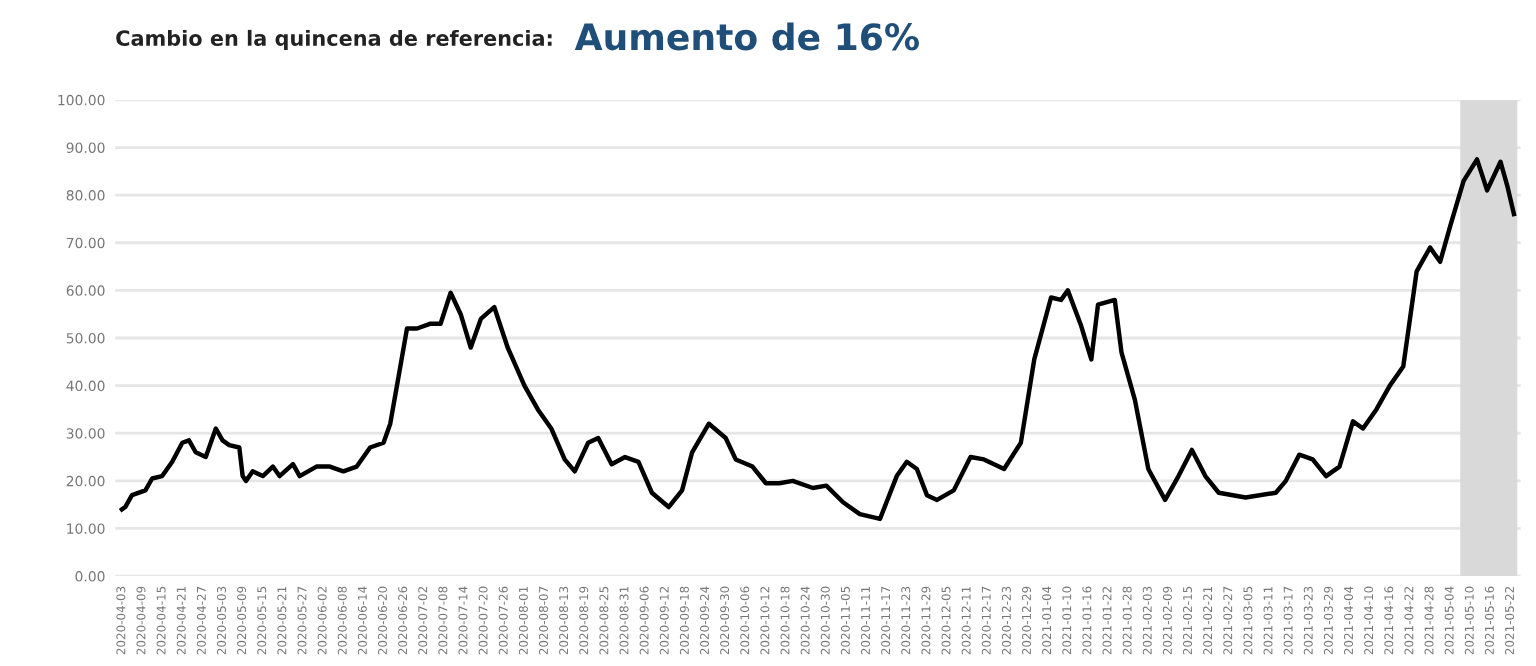 The height and width of the screenshot is (666, 1536). Describe the element at coordinates (334, 40) in the screenshot. I see `chart-title: Cambio en la quincena de referencia:` at that location.